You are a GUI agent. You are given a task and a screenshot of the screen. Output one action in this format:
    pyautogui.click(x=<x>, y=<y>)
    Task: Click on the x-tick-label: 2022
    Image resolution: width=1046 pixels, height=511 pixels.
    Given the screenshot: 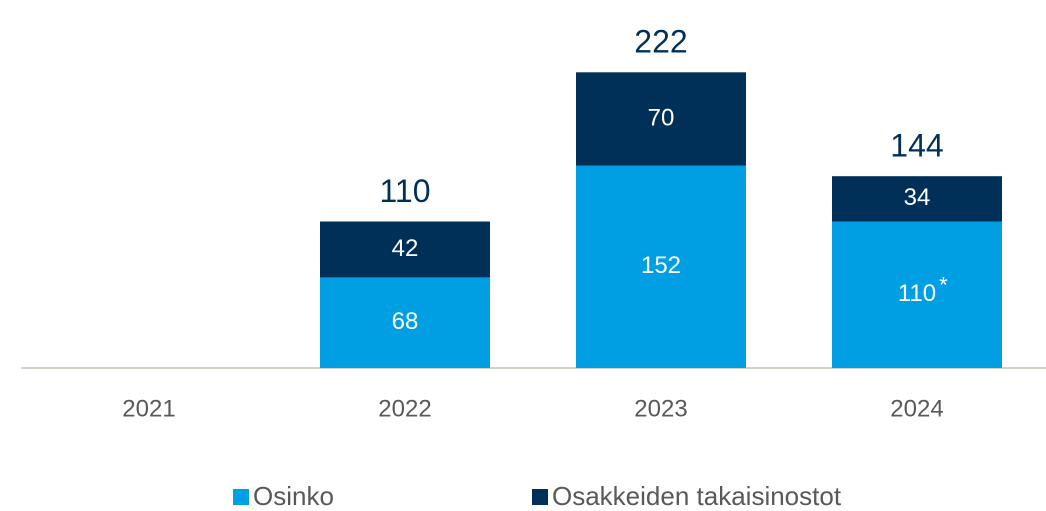 What is the action you would take?
    pyautogui.click(x=404, y=408)
    